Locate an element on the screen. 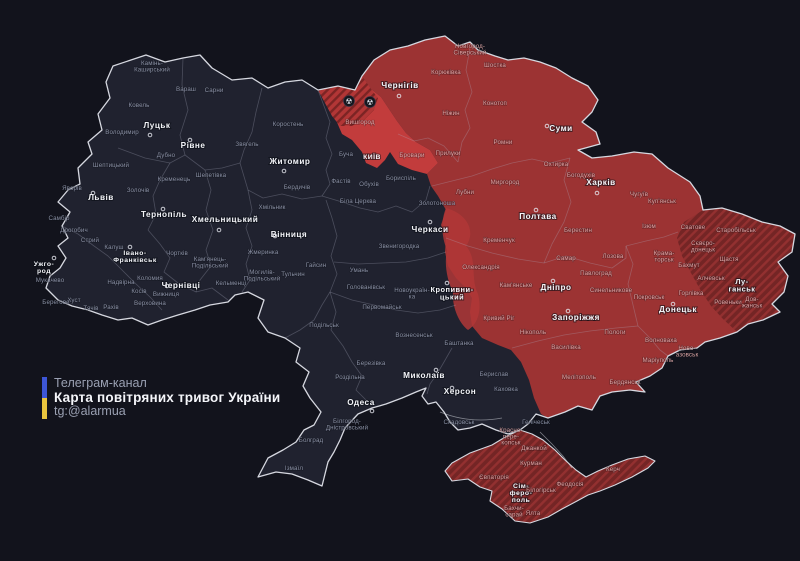  flag-yellow-stripe is located at coordinates (44, 408).